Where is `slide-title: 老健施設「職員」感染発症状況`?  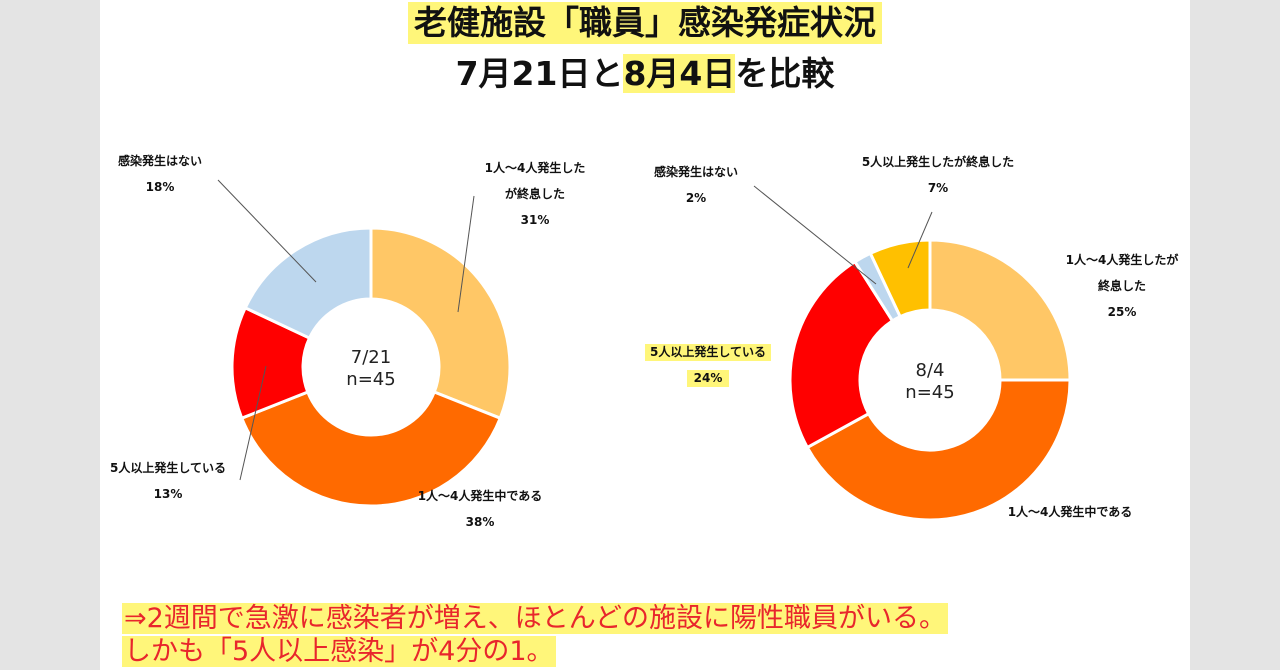 slide-title: 老健施設「職員」感染発症状況 is located at coordinates (645, 22).